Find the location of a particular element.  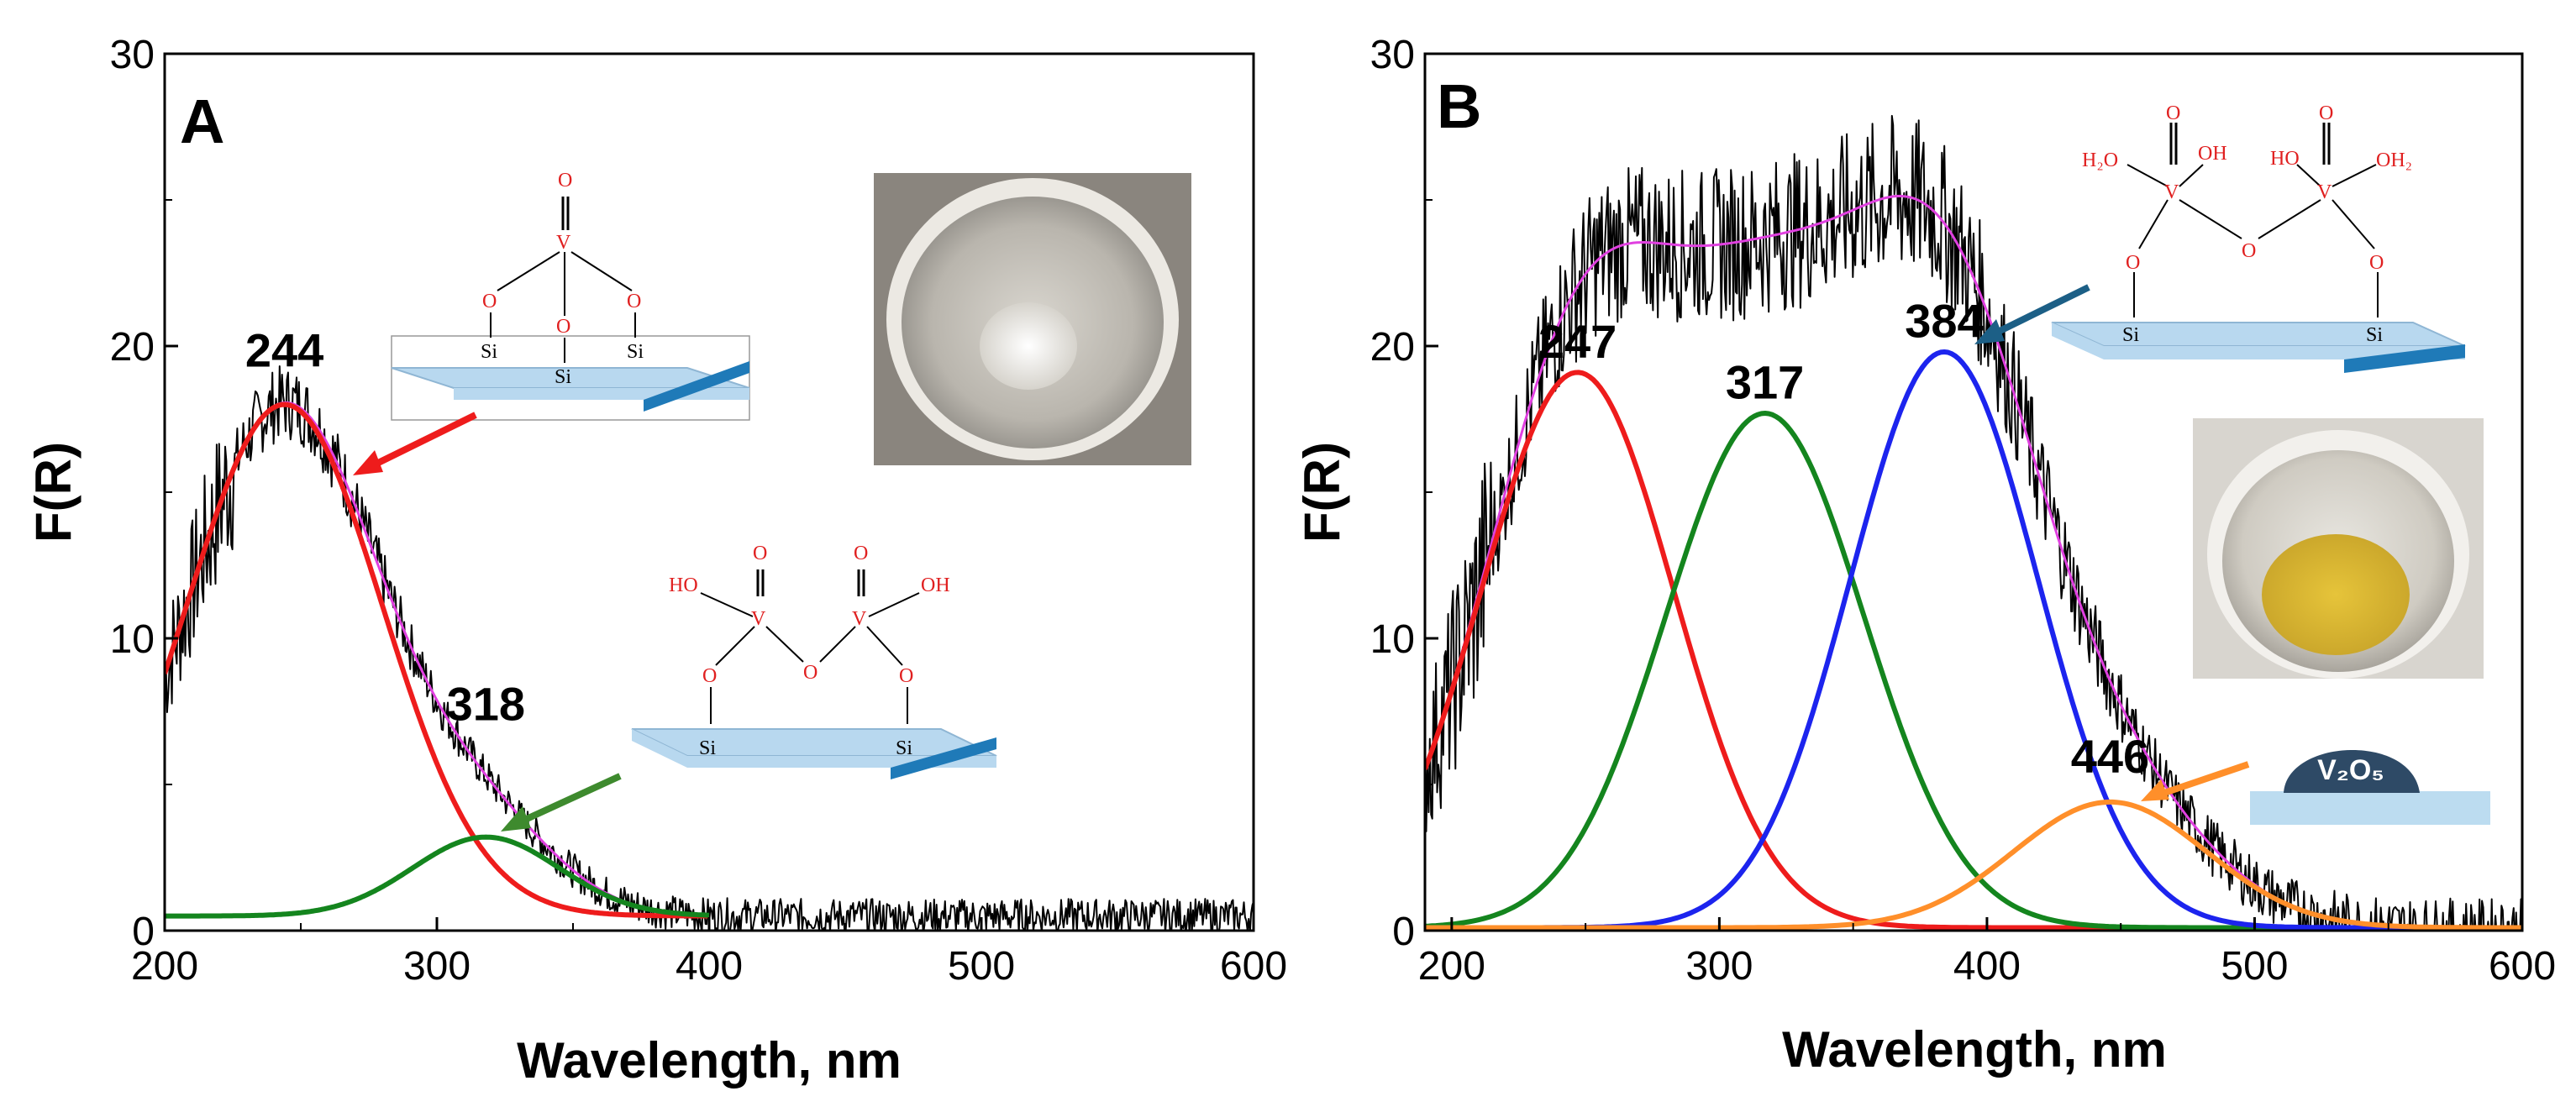

peak-label-446: 446 is located at coordinates (2110, 756).